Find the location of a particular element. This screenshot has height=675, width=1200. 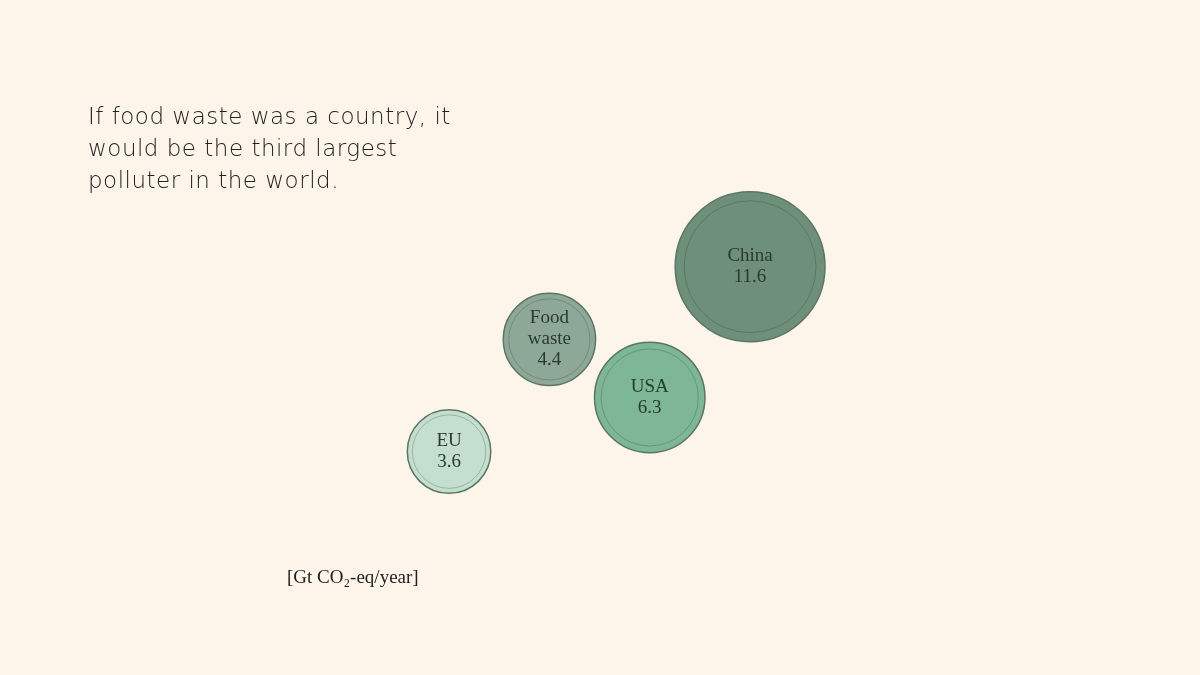

data-label: 3.6 is located at coordinates (449, 461).